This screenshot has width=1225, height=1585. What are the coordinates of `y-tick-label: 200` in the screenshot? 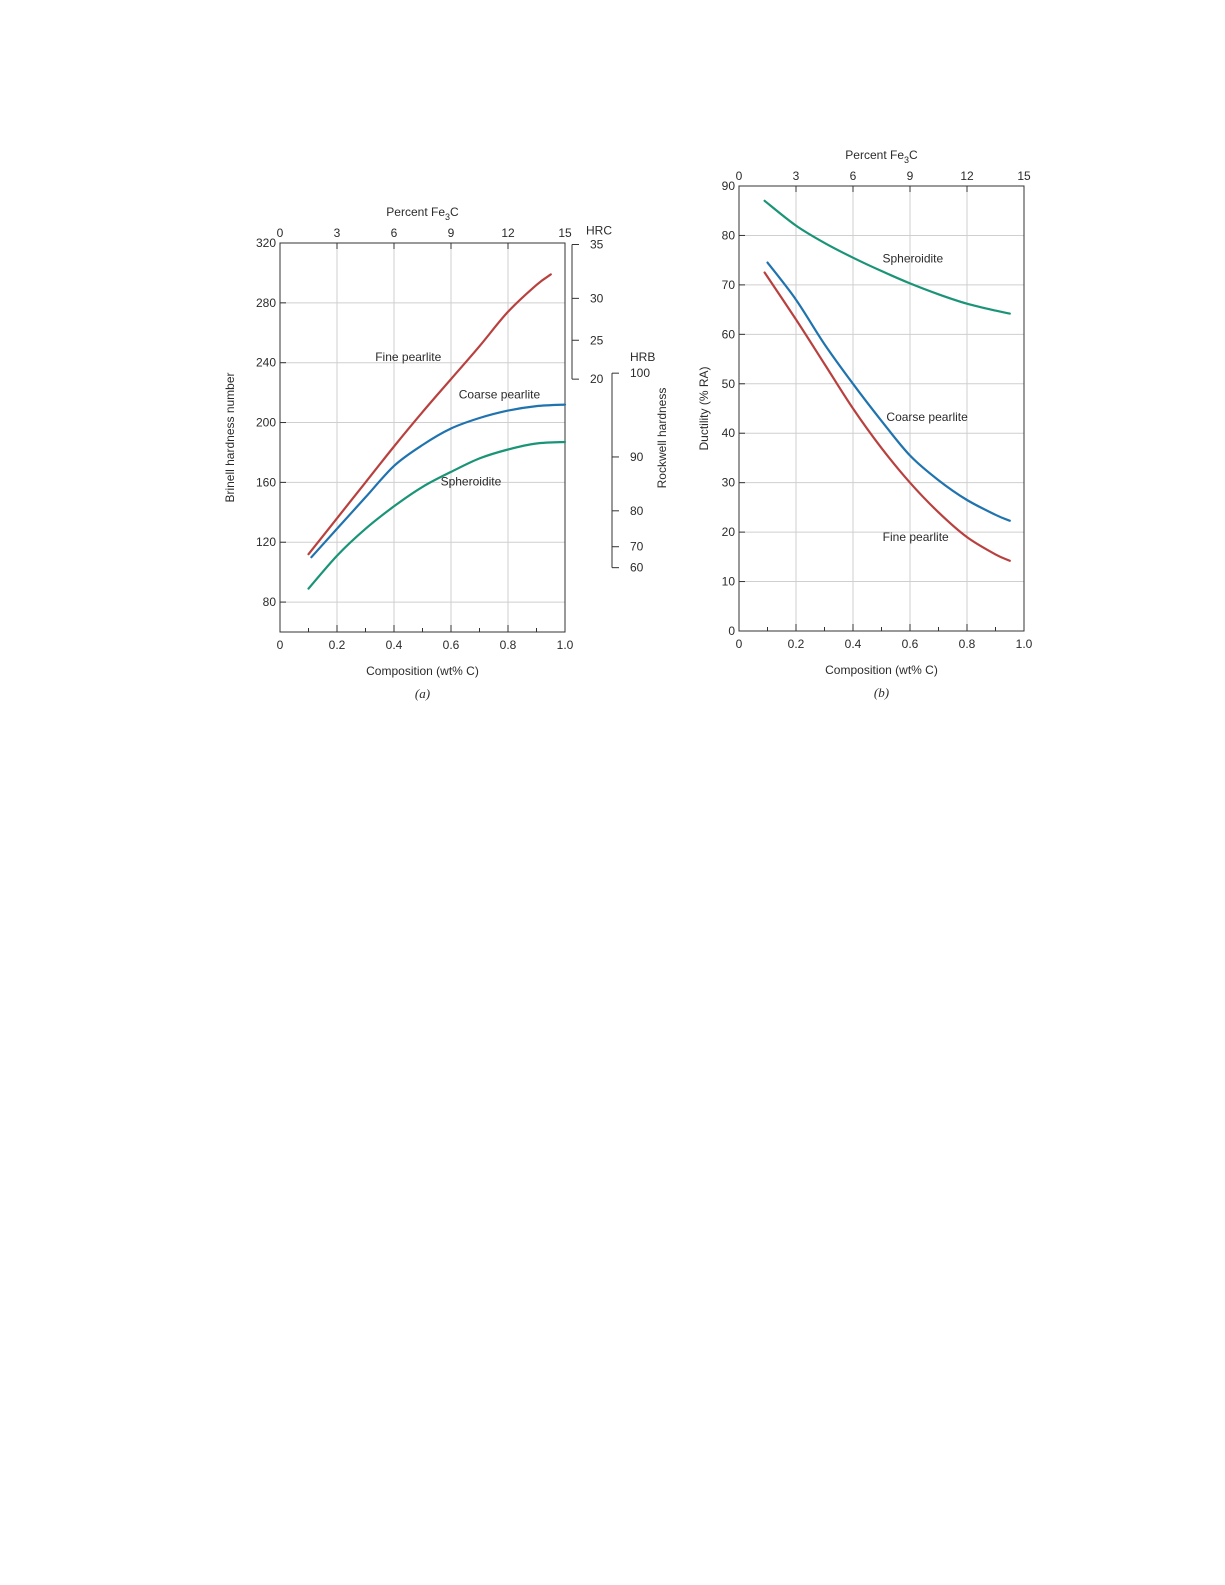 It's located at (266, 423).